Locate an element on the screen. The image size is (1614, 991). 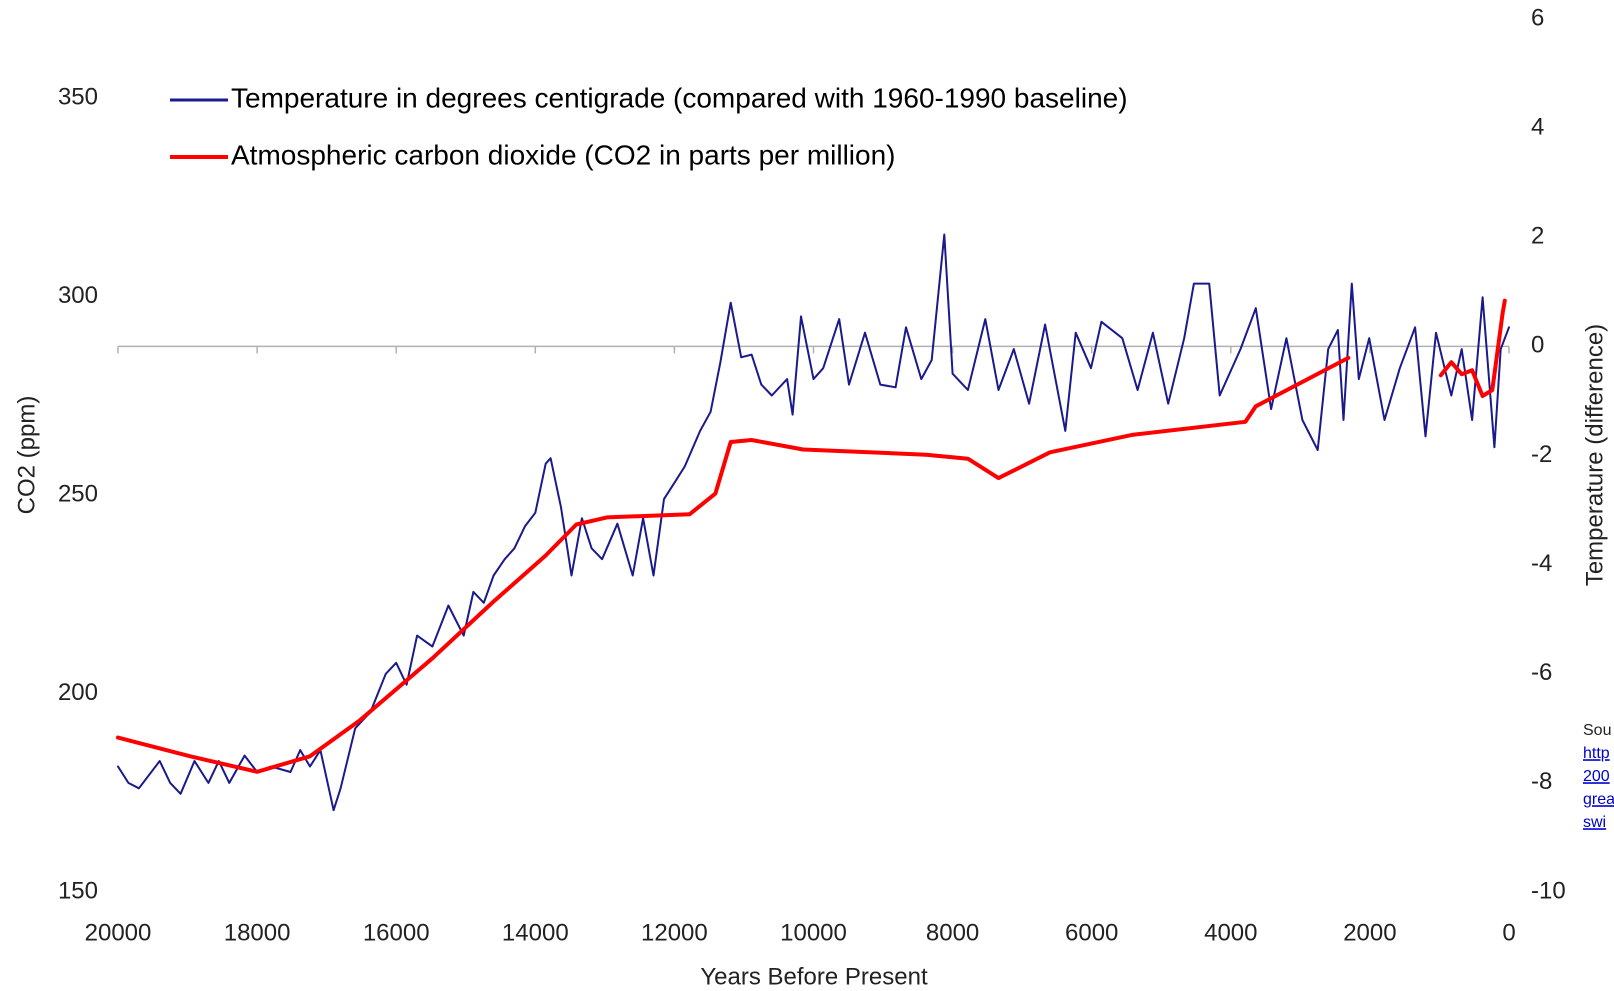
x-tick-label: 8000 is located at coordinates (952, 932).